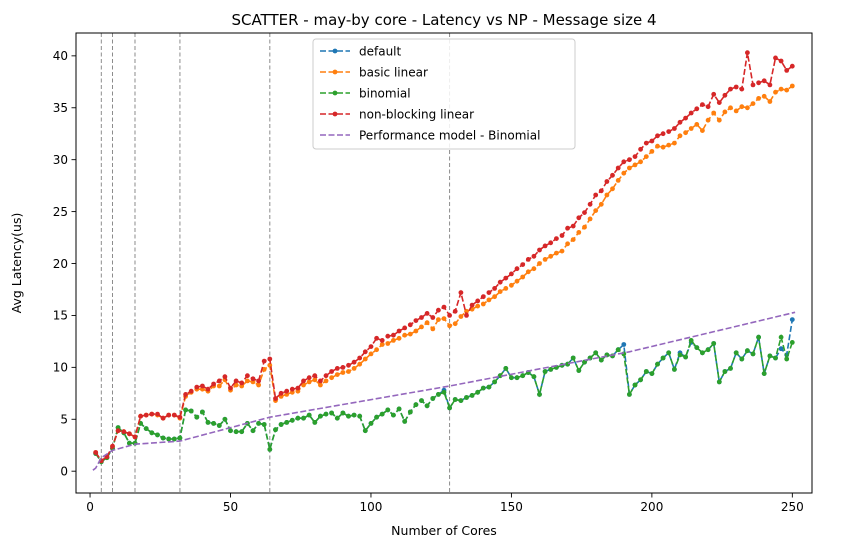 This screenshot has height=551, width=841. Describe the element at coordinates (792, 507) in the screenshot. I see `x-tick-label-250: 250` at that location.